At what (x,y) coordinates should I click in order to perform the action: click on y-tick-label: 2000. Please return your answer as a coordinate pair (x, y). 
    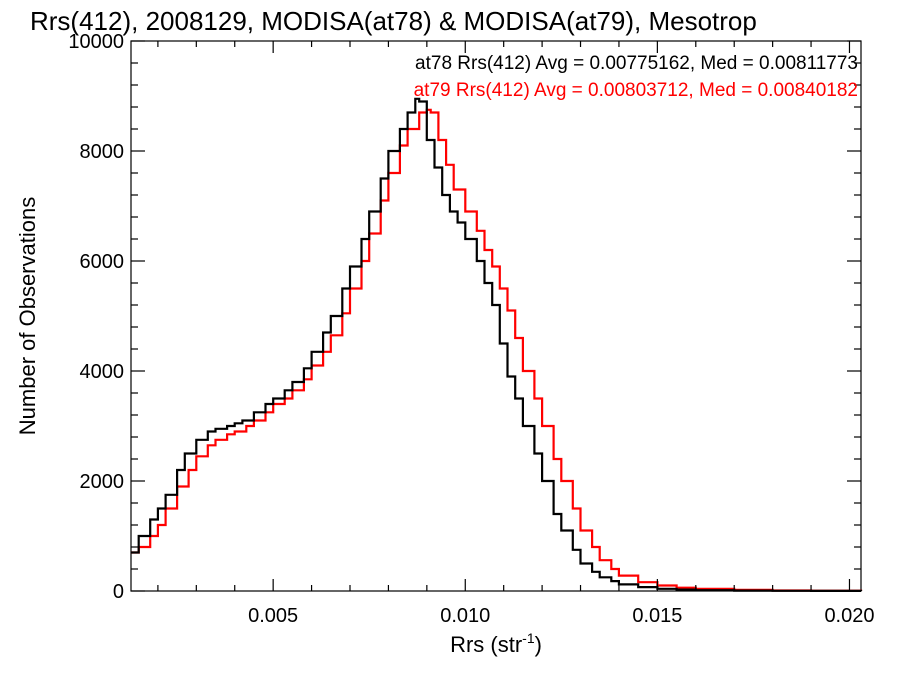
    Looking at the image, I should click on (102, 482).